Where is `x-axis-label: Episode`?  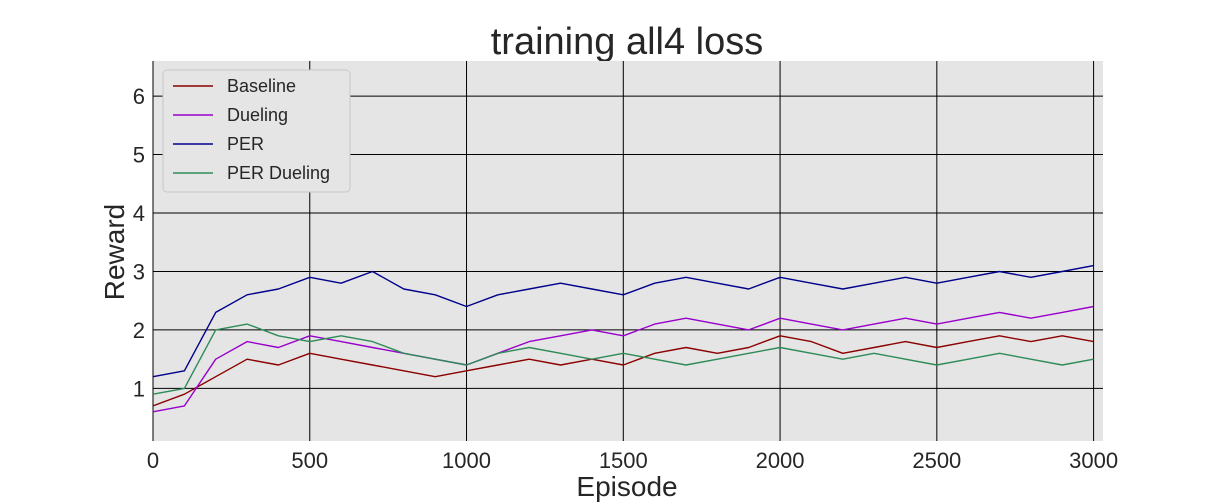 x-axis-label: Episode is located at coordinates (626, 486).